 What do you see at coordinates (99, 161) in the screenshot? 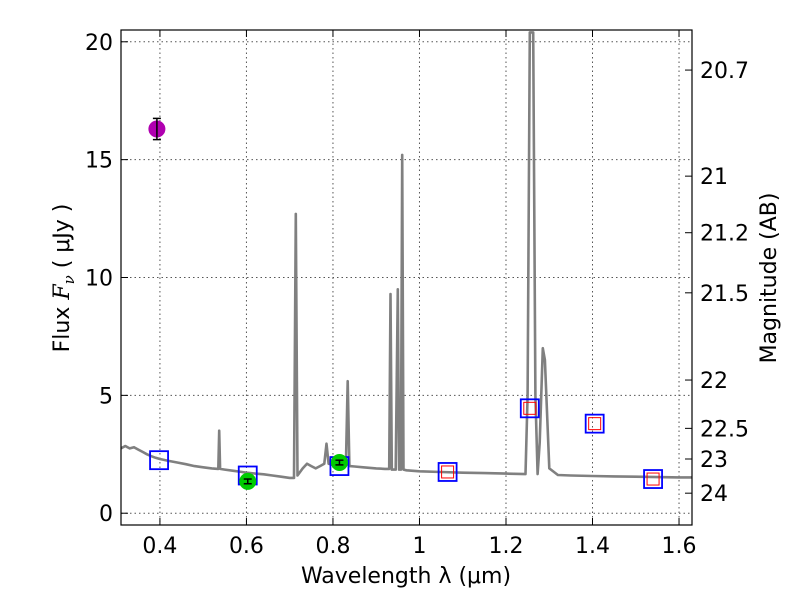
I see `y-tick-label: 15` at bounding box center [99, 161].